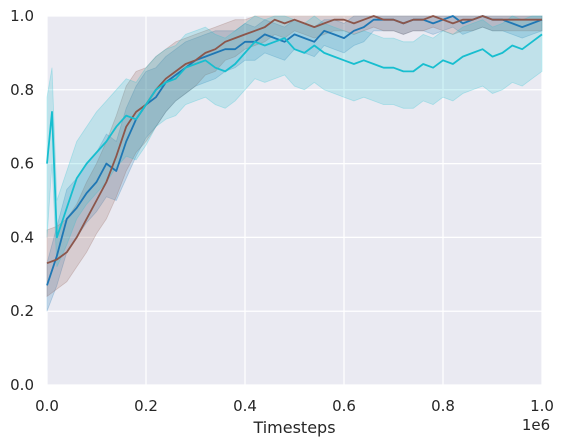 This screenshot has width=565, height=447. I want to click on y-tick-label: 0.2, so click(22, 311).